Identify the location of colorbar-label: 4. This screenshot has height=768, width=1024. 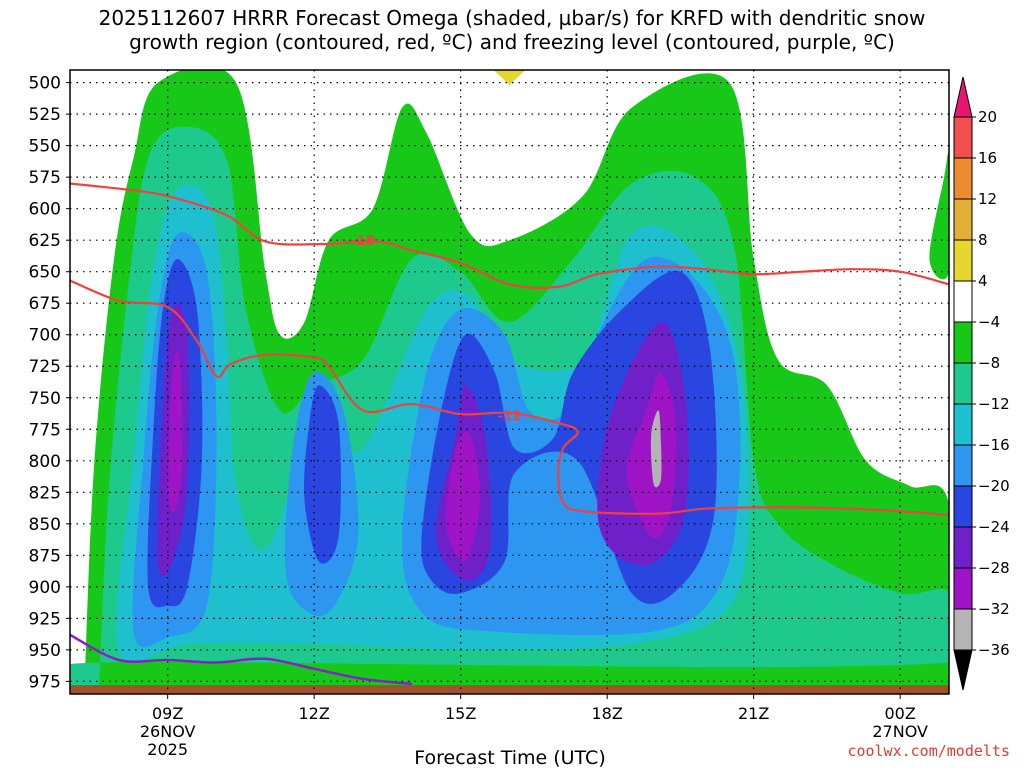
(983, 281).